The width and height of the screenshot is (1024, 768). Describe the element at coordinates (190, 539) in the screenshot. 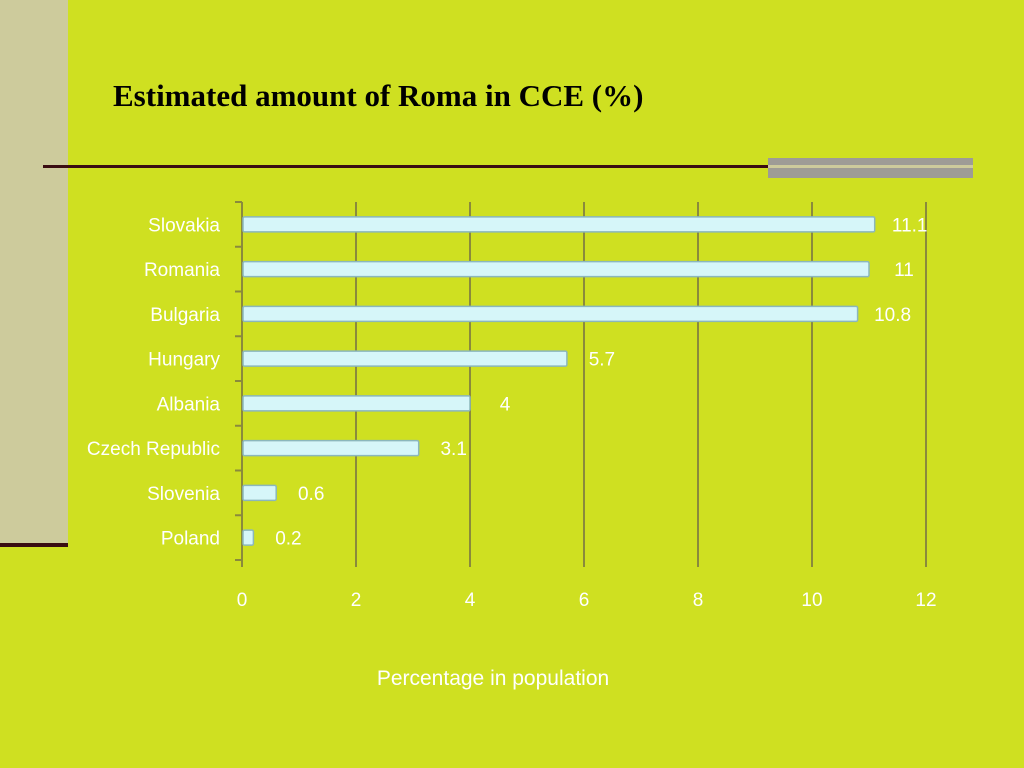

I see `category-label: Poland` at that location.